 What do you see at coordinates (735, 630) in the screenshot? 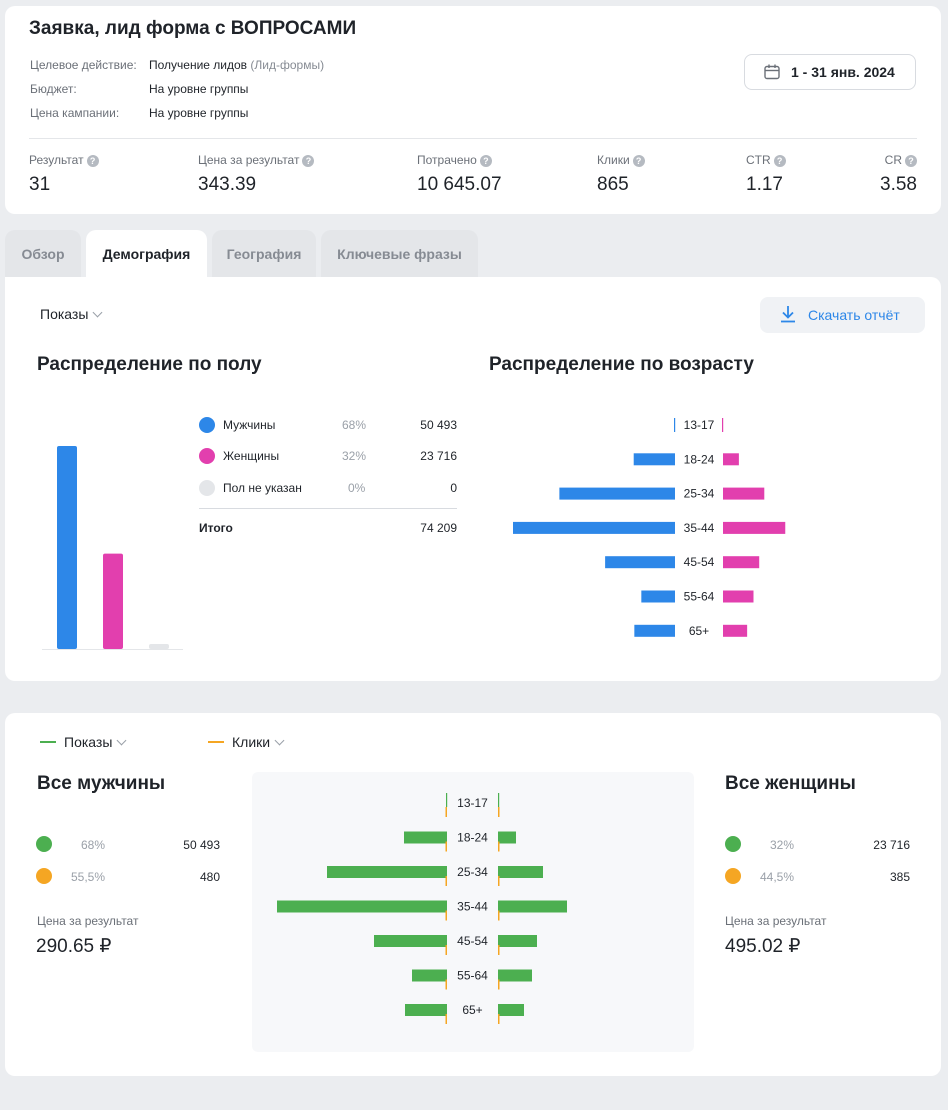
I see `bar-female-65+` at bounding box center [735, 630].